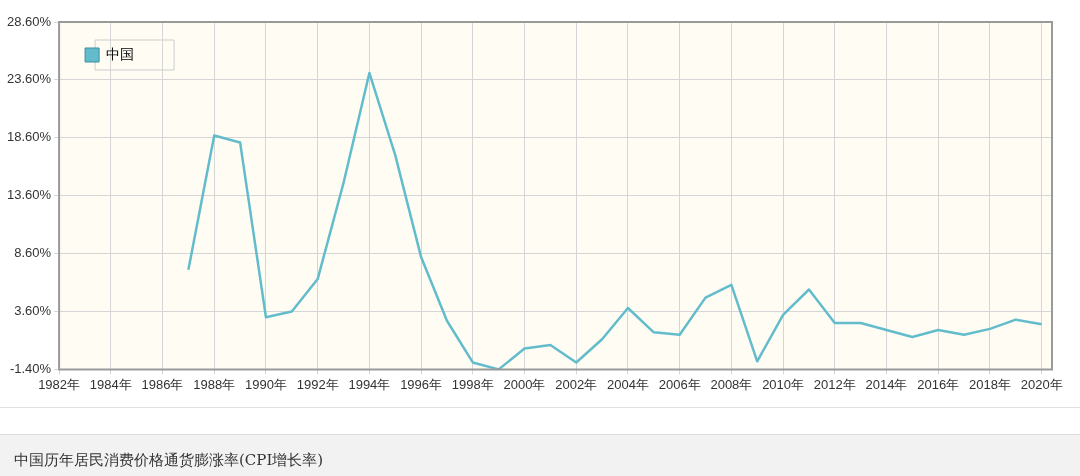 This screenshot has width=1080, height=476. Describe the element at coordinates (214, 384) in the screenshot. I see `x-tick-label: 1988年` at that location.